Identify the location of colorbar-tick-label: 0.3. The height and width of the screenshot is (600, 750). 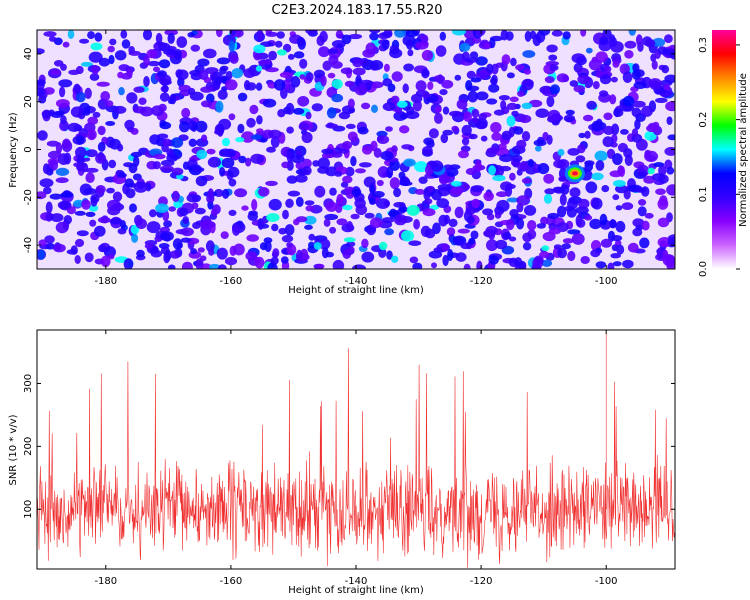
(703, 45).